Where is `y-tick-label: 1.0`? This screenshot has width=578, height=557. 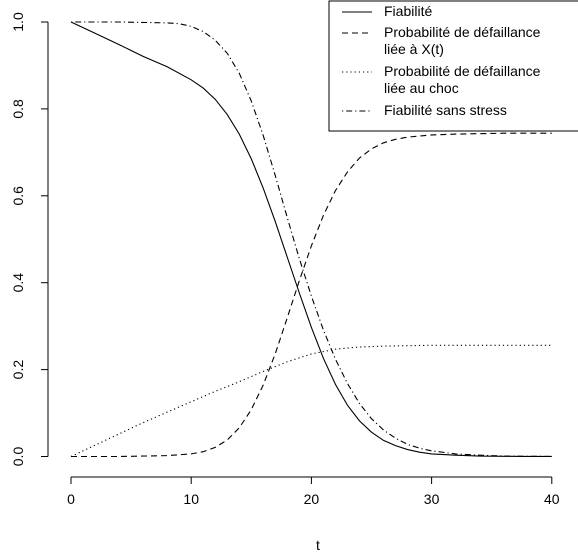 y-tick-label: 1.0 is located at coordinates (18, 22).